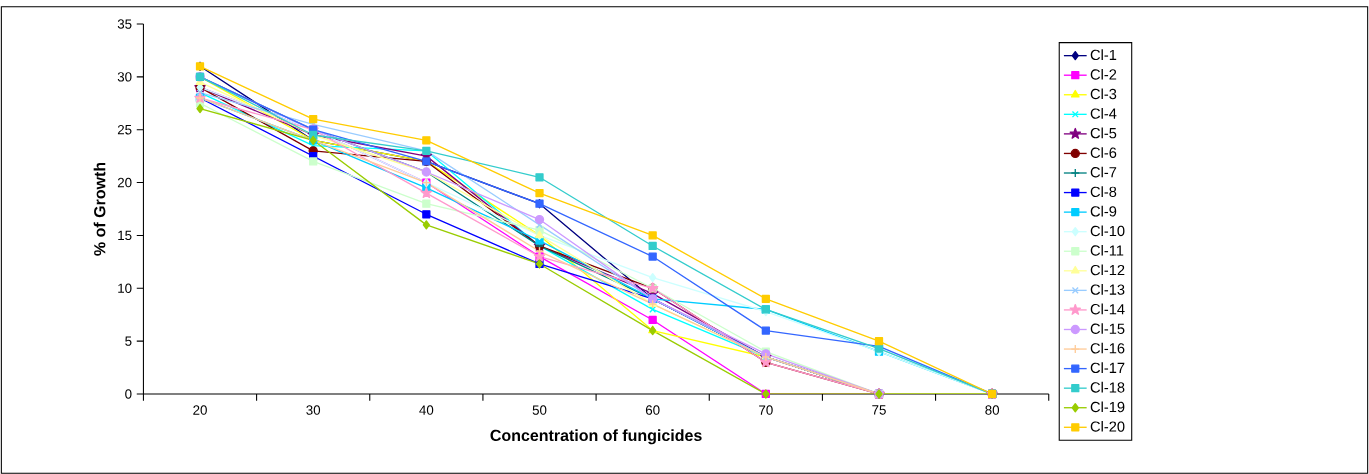  Describe the element at coordinates (1107, 348) in the screenshot. I see `legend-label: Cl-16` at that location.